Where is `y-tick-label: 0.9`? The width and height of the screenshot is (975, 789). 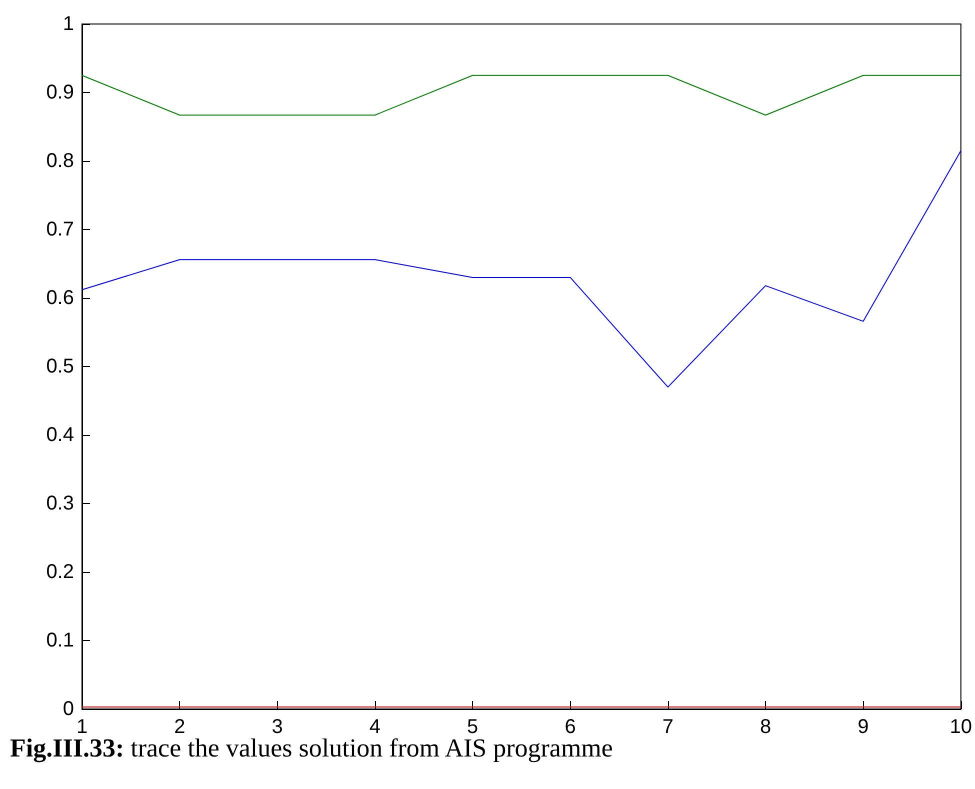 y-tick-label: 0.9 is located at coordinates (60, 93).